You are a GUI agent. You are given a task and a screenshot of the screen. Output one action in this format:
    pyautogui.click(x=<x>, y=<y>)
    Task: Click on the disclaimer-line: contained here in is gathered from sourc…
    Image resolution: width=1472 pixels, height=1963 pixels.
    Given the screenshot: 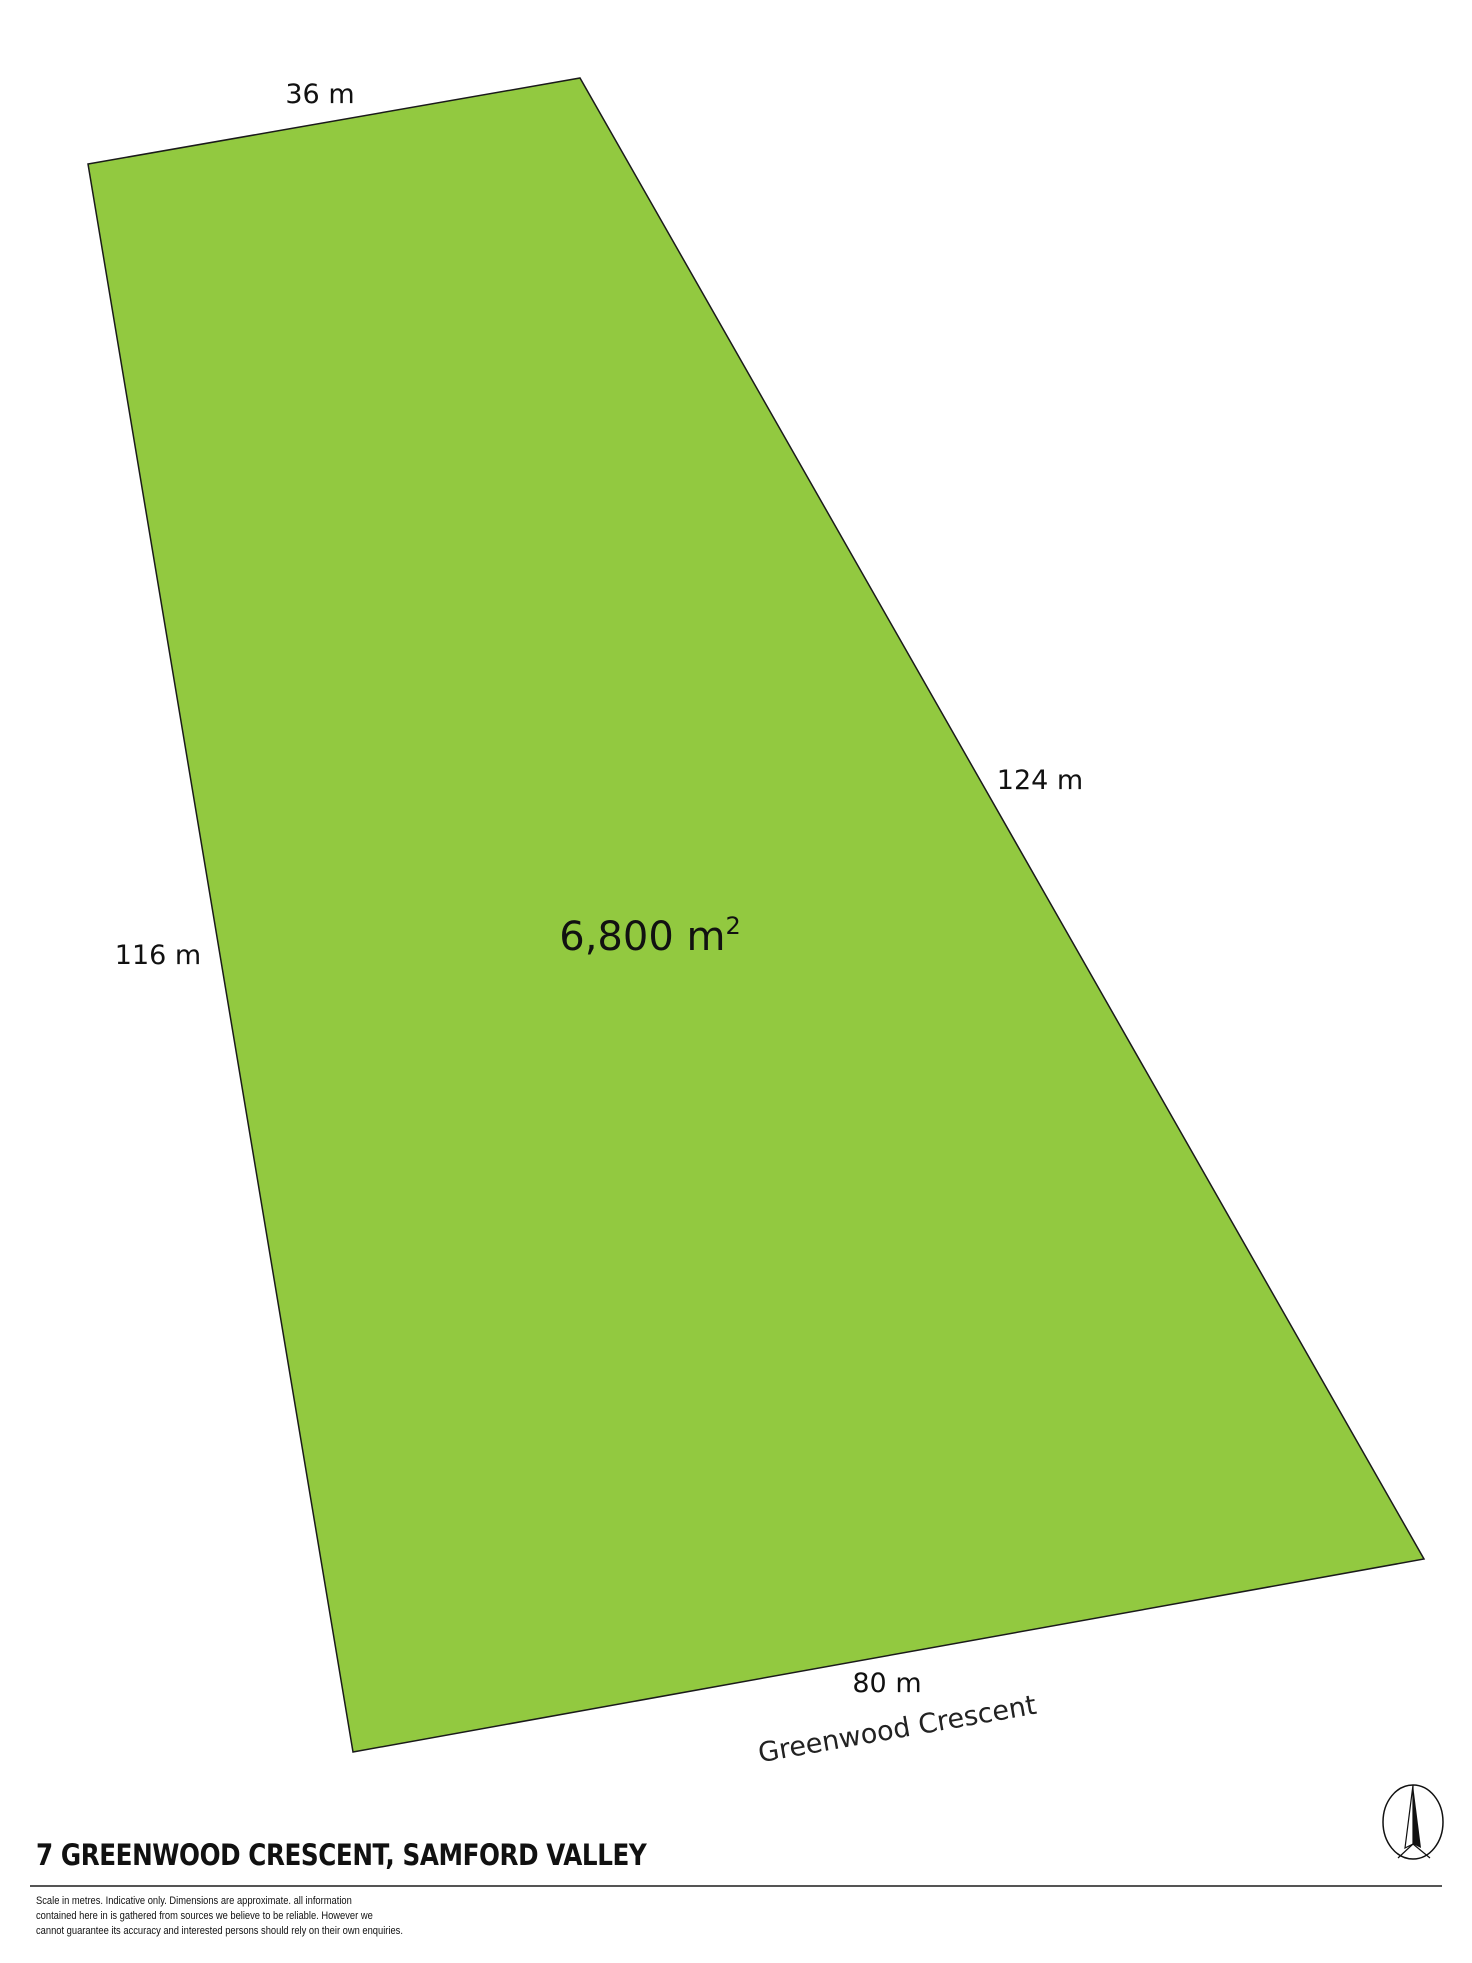 What is the action you would take?
    pyautogui.click(x=204, y=1916)
    